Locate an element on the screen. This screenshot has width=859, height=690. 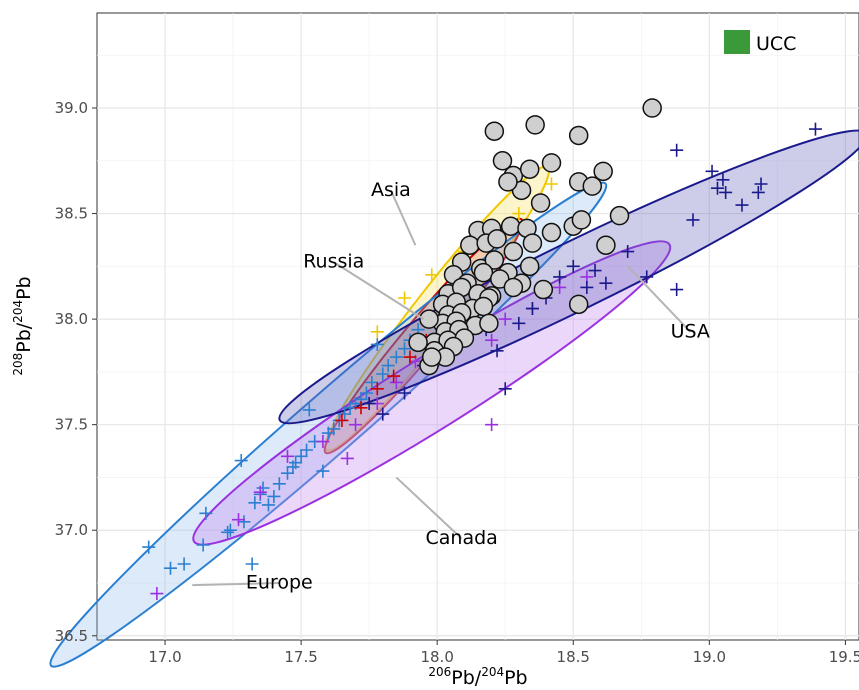
y-axis-title-sup1: 208 is located at coordinates (18, 364).